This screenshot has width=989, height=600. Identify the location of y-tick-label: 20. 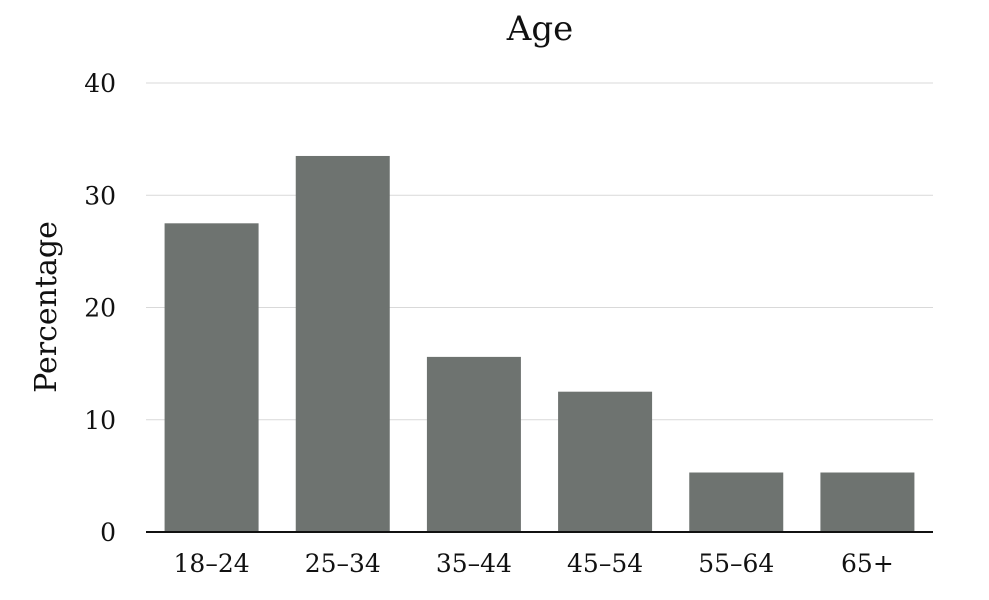
(100, 308).